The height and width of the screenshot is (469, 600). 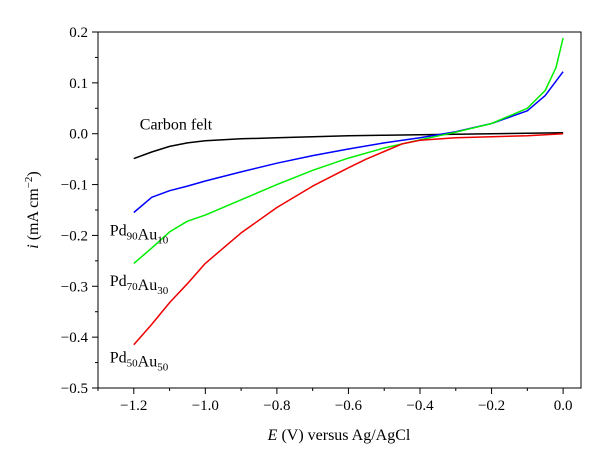 I want to click on y-tick-label: −0.1, so click(x=74, y=186).